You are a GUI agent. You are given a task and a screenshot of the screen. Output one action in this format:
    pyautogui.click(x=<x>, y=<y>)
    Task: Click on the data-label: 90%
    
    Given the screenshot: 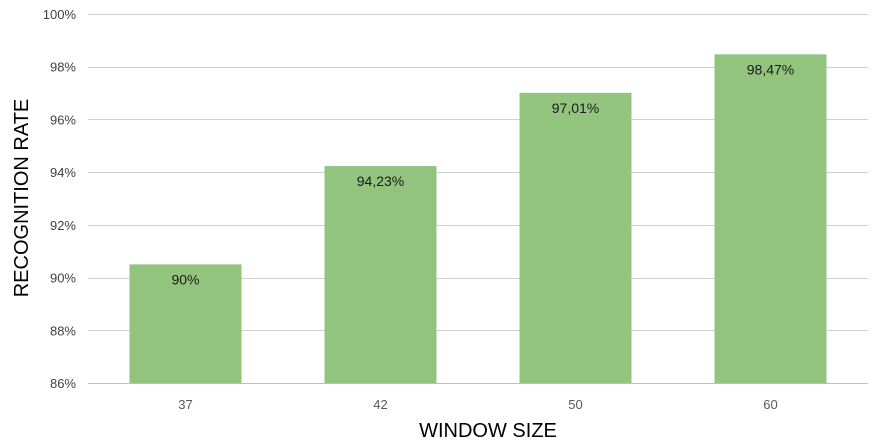 What is the action you would take?
    pyautogui.click(x=185, y=279)
    